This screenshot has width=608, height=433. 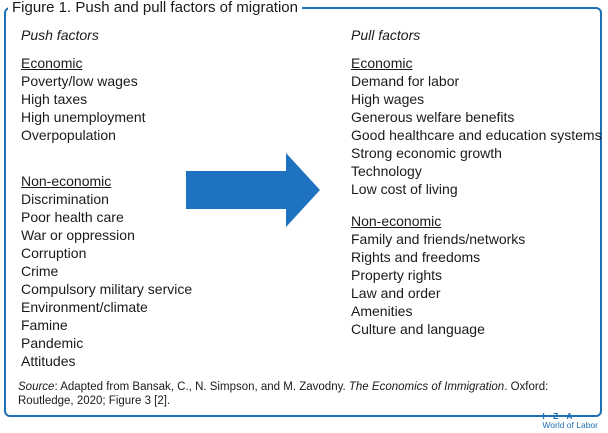 What do you see at coordinates (79, 81) in the screenshot?
I see `push-economic-item: Poverty/low wages` at bounding box center [79, 81].